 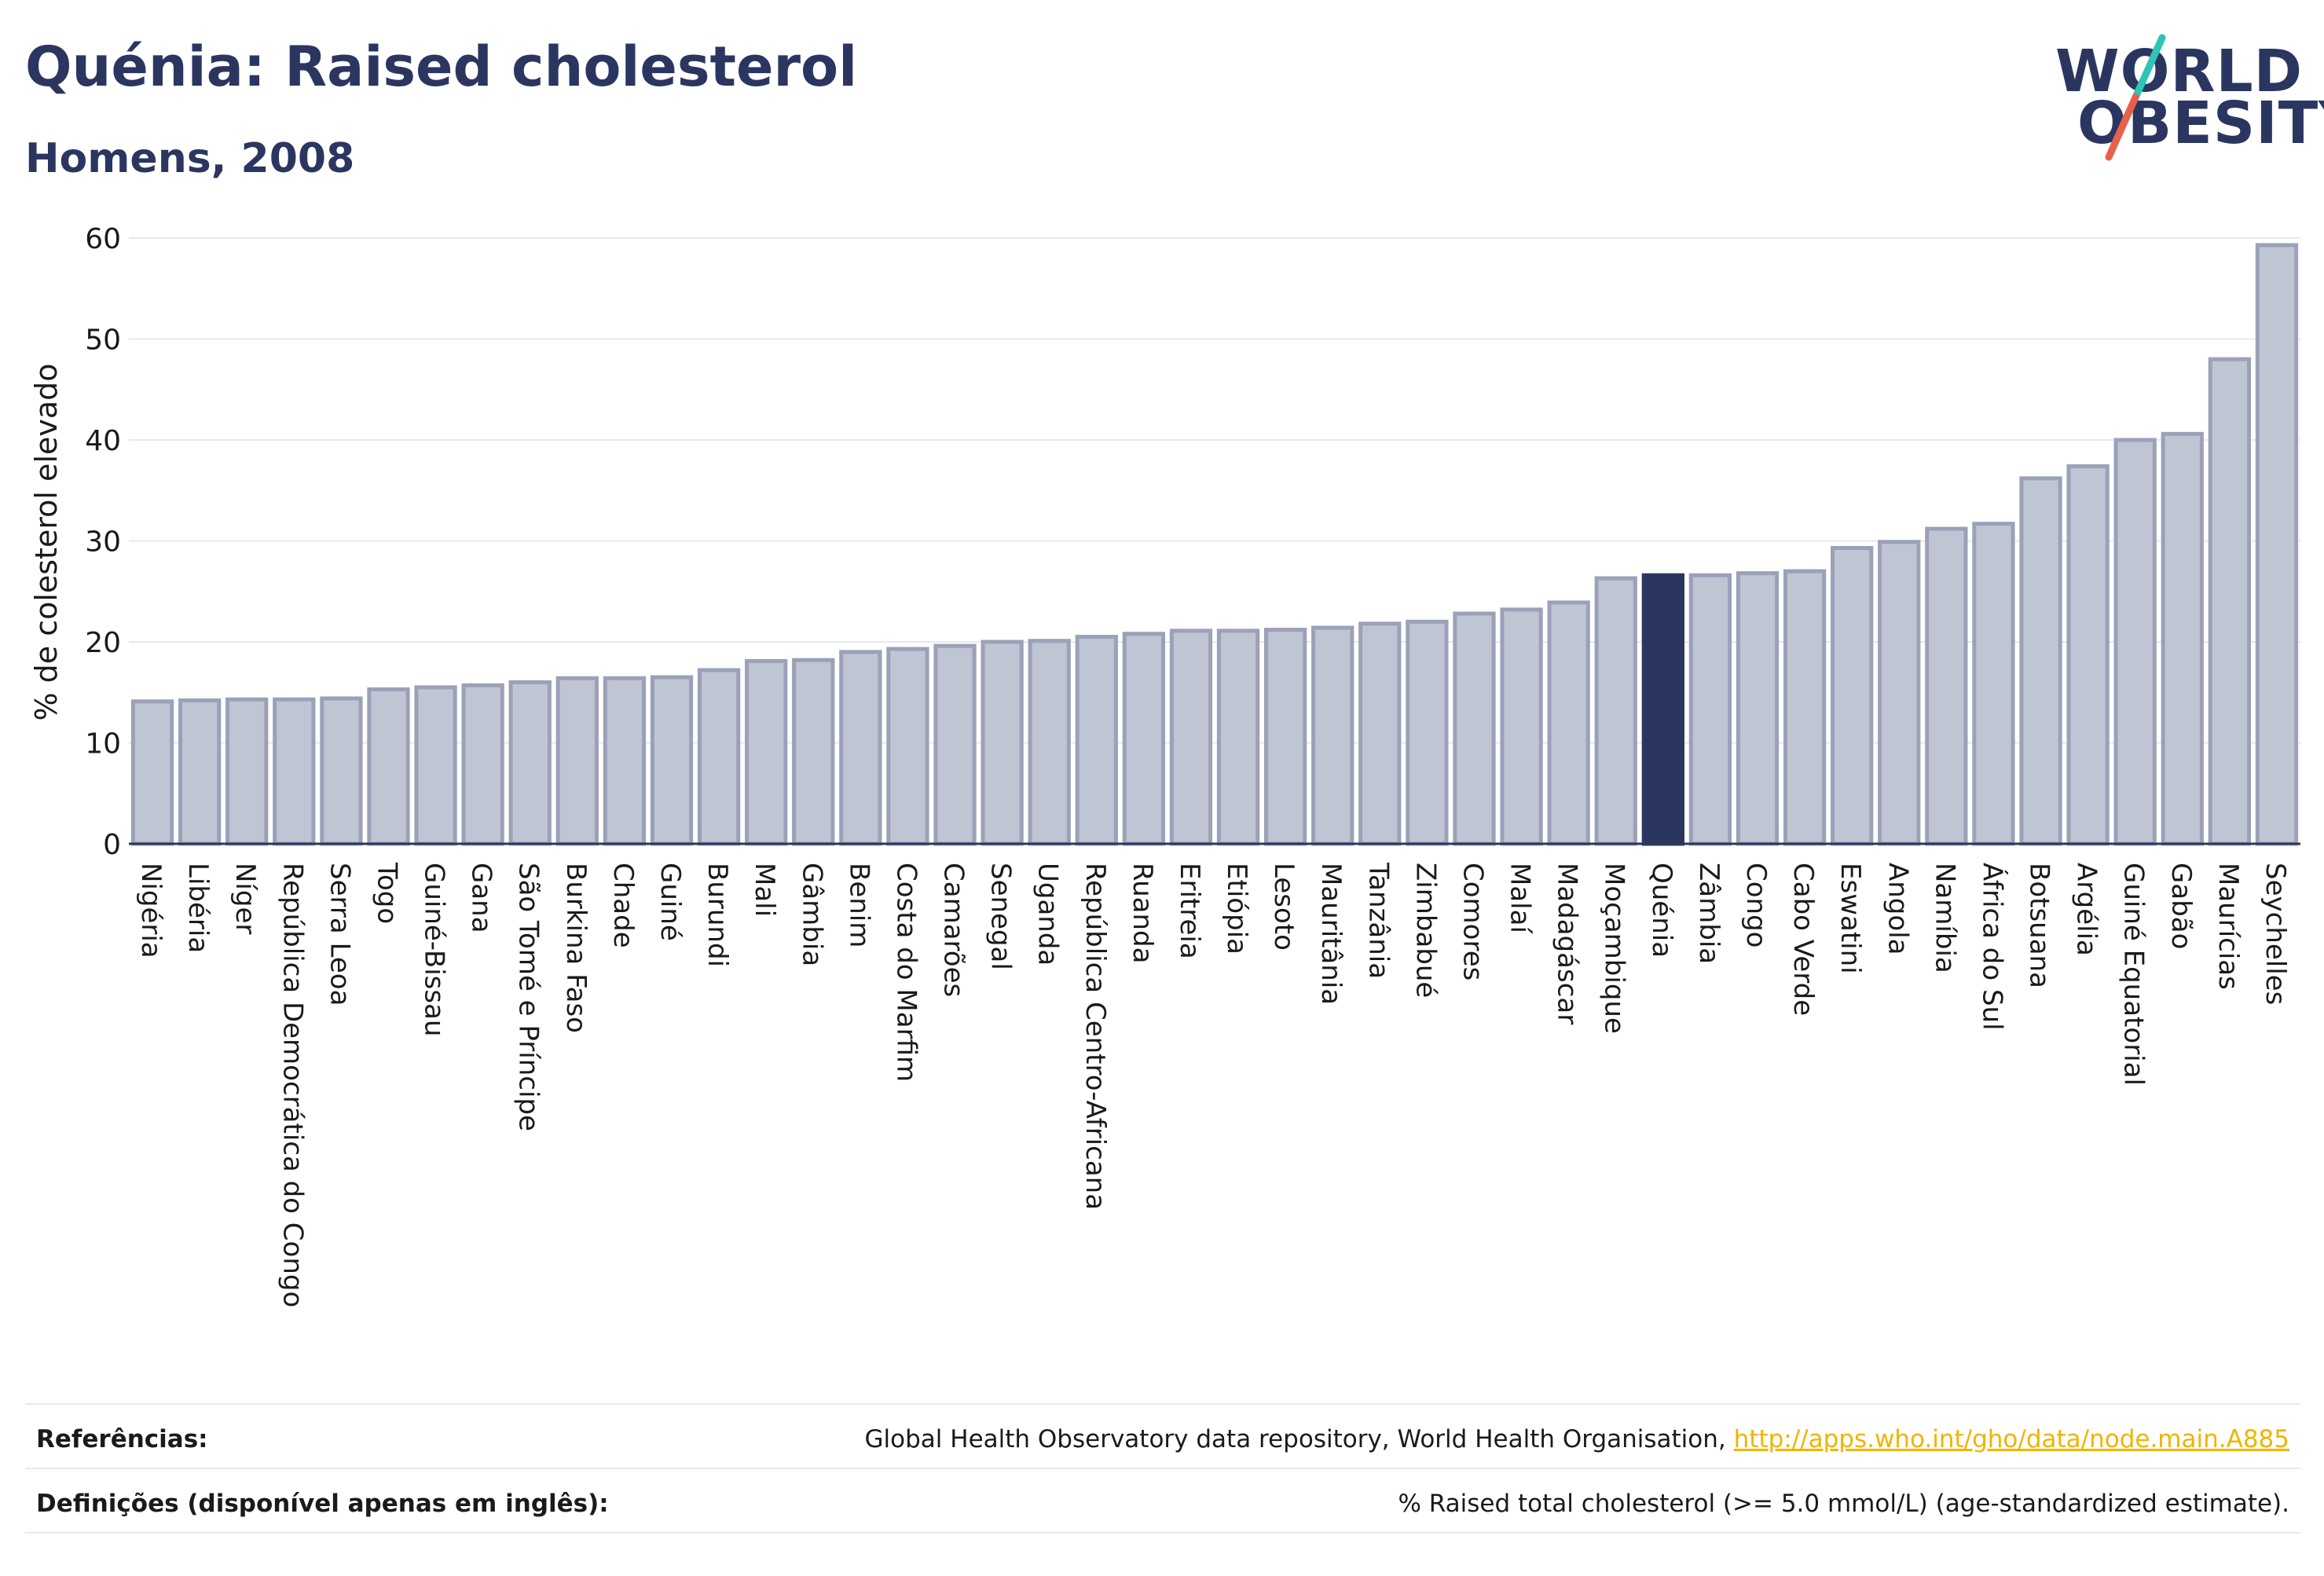 I want to click on x-tick-label: Guiné-Bissau, so click(x=434, y=949).